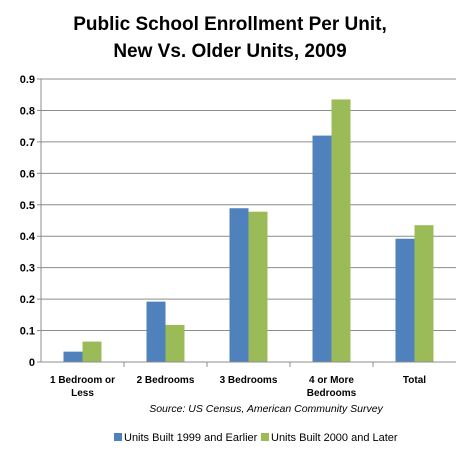  I want to click on x-category-label: Total, so click(414, 380).